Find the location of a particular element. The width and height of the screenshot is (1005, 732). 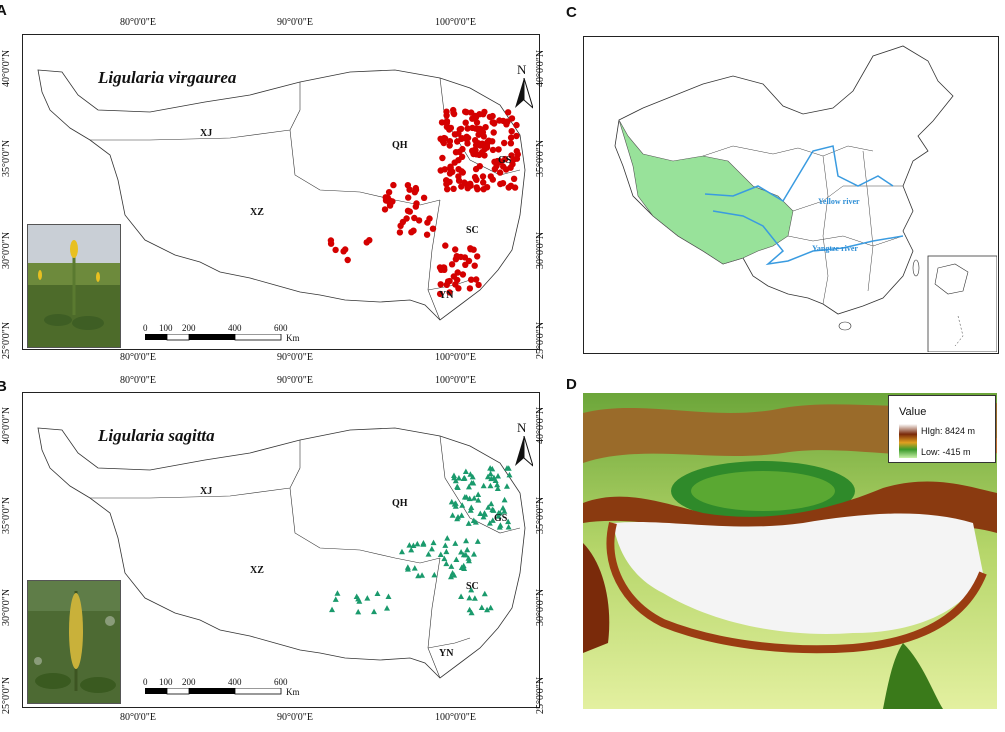

lat-tick-25-right-a: 25°0'0"N is located at coordinates (541, 340).